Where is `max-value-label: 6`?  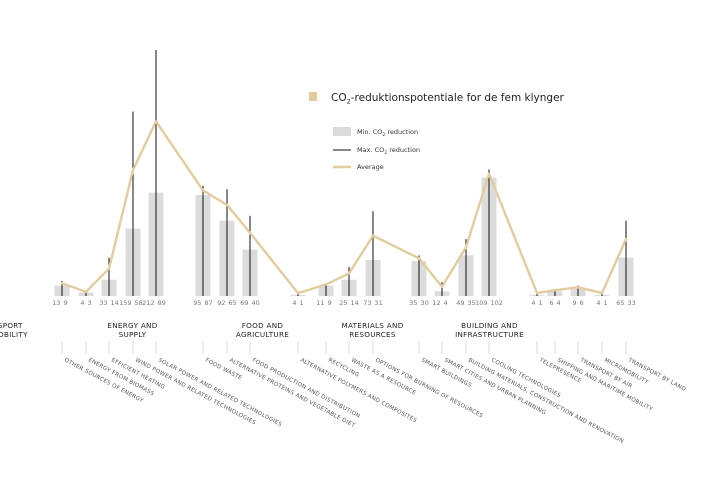
max-value-label: 6 is located at coordinates (551, 303).